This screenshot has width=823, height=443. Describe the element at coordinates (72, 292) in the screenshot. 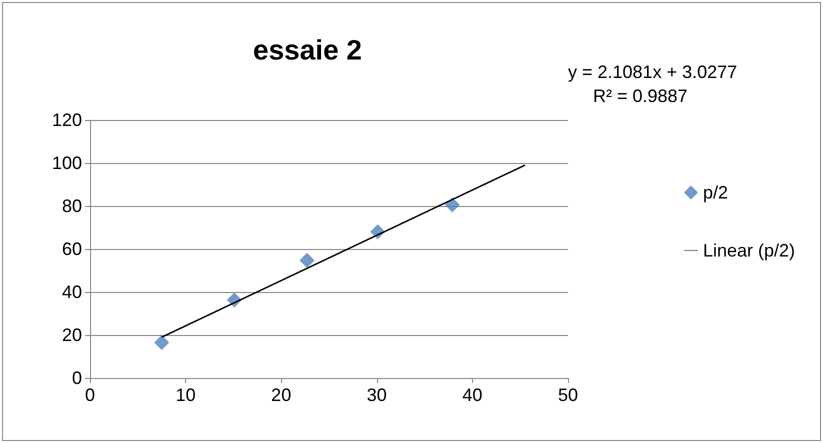

I see `y-tick-label: 40` at that location.